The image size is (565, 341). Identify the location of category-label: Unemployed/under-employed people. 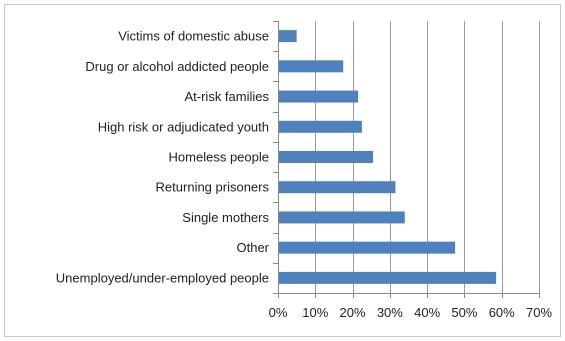
(162, 277).